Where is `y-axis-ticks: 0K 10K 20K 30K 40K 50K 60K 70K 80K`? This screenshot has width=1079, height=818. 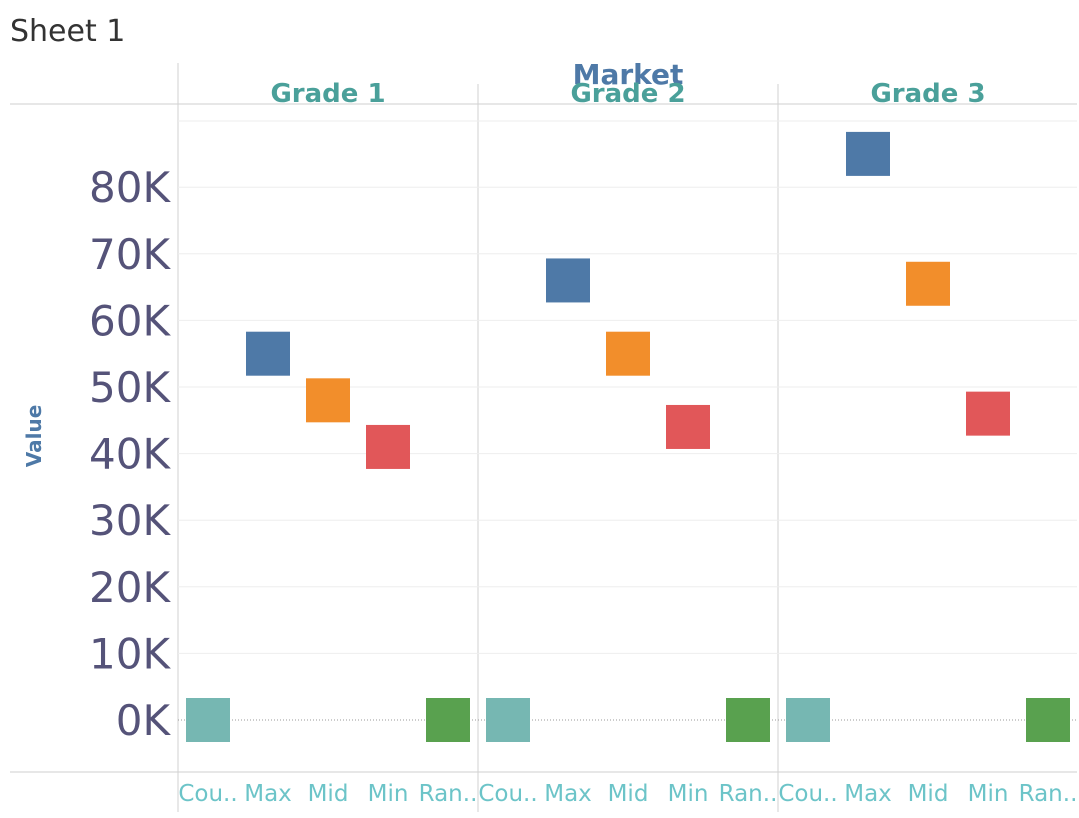 y-axis-ticks: 0K 10K 20K 30K 40K 50K 60K 70K 80K is located at coordinates (130, 454).